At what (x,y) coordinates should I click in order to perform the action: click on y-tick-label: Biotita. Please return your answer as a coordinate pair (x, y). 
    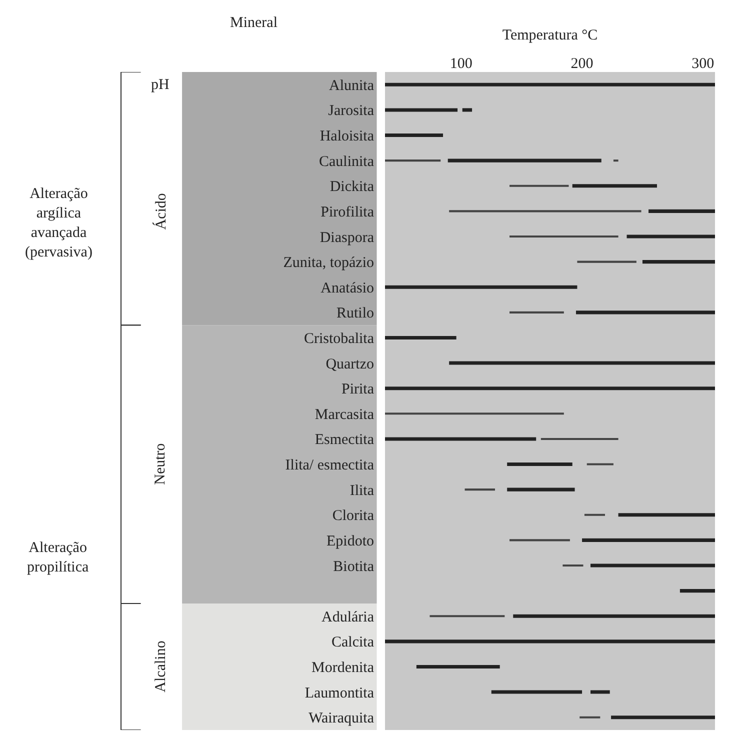
    Looking at the image, I should click on (353, 566).